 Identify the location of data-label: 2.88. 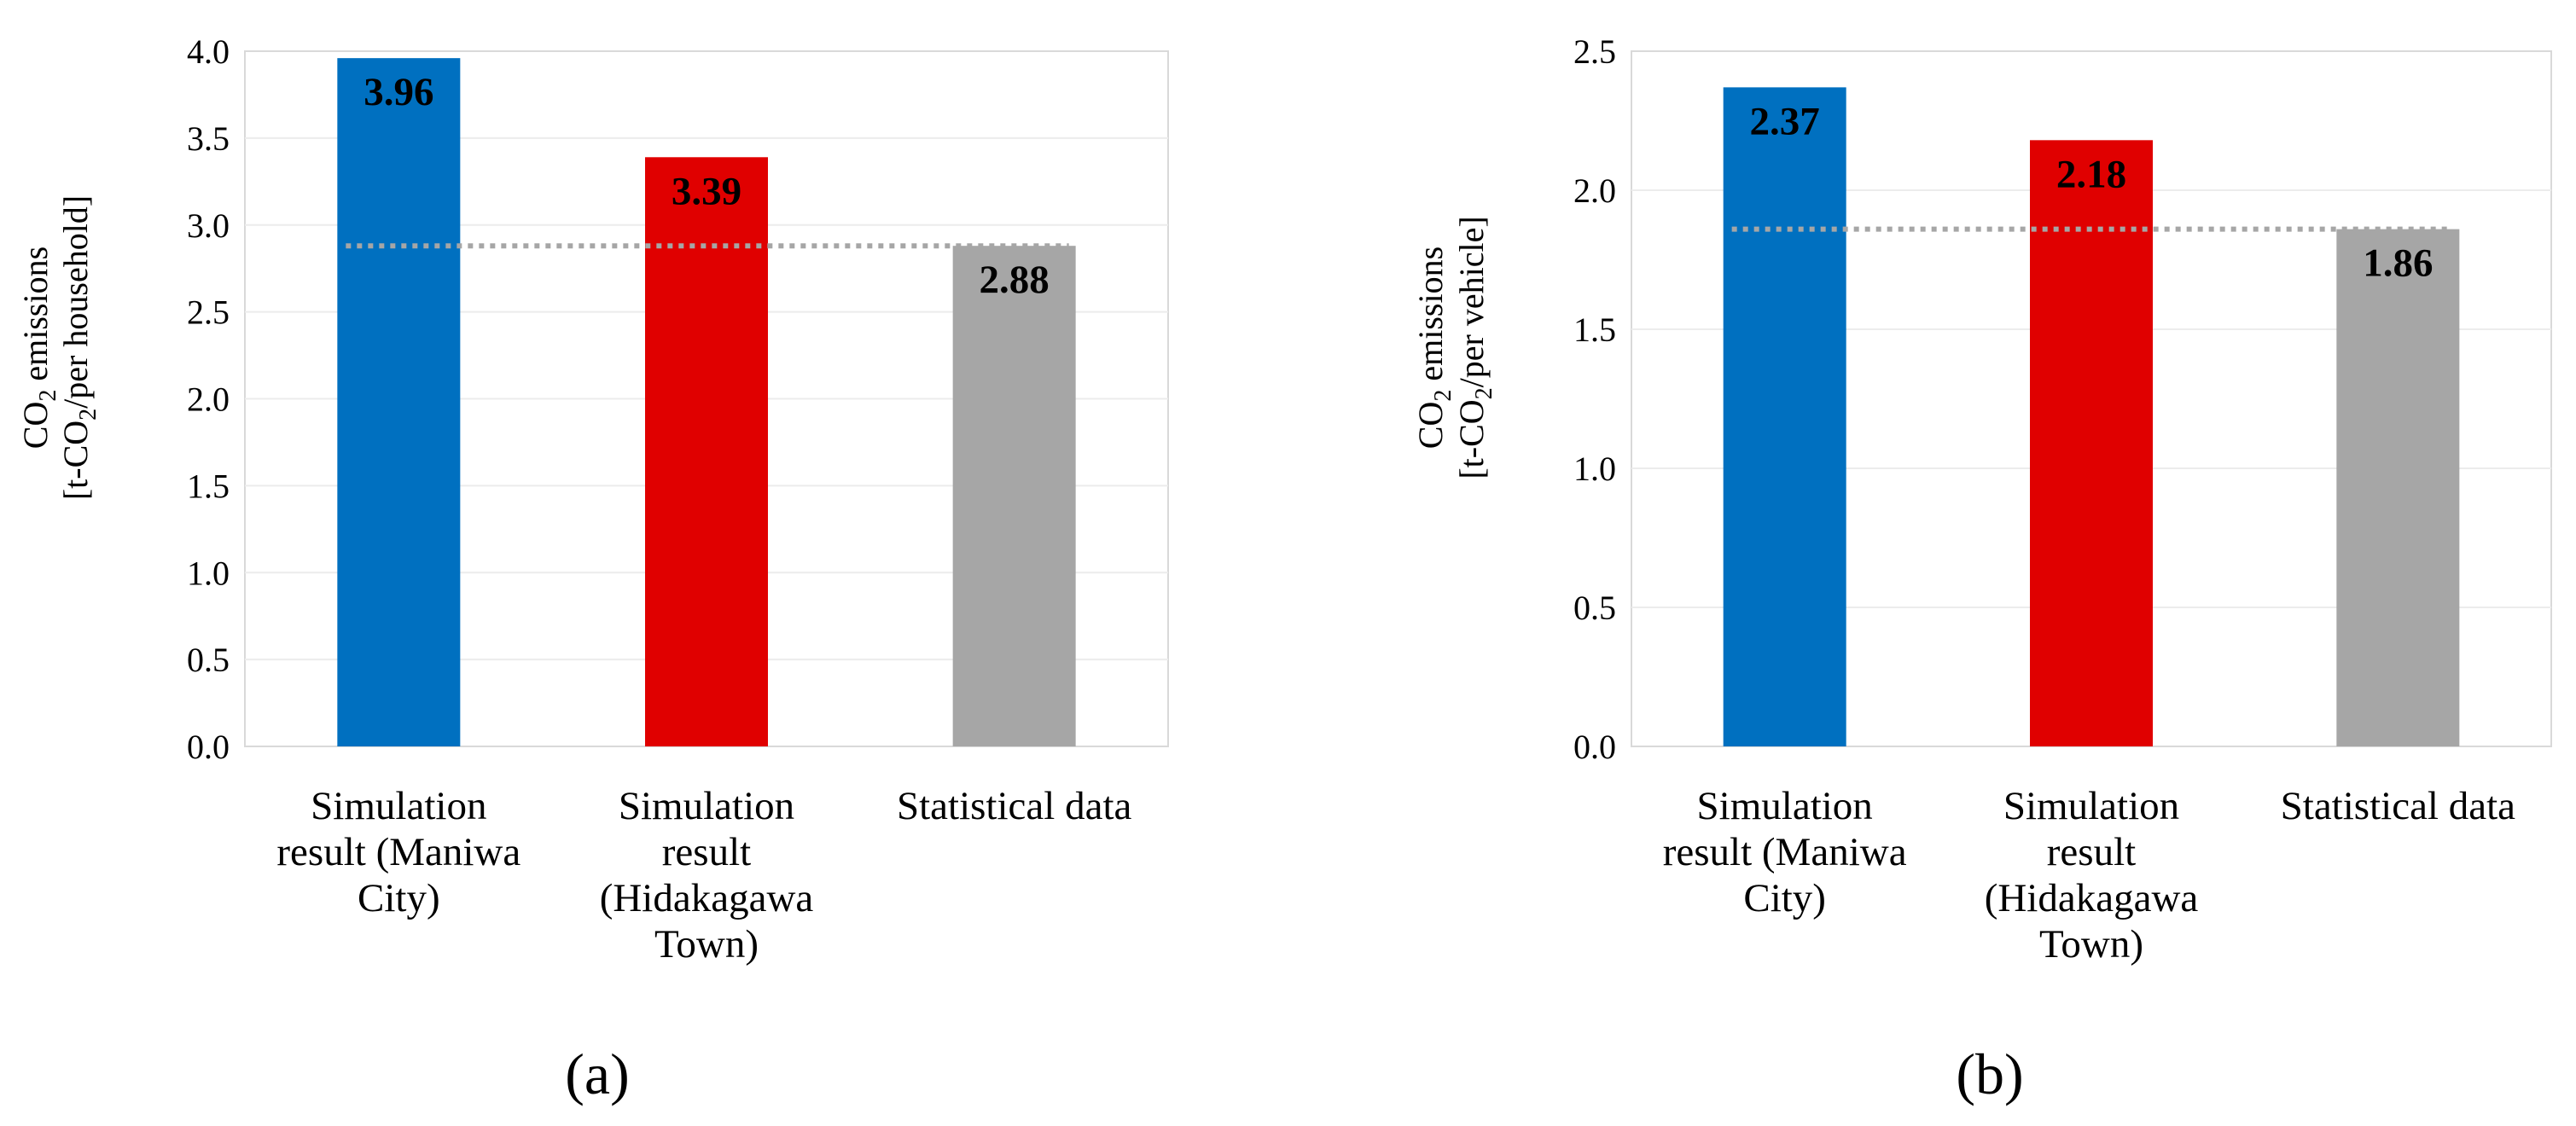
(1015, 280).